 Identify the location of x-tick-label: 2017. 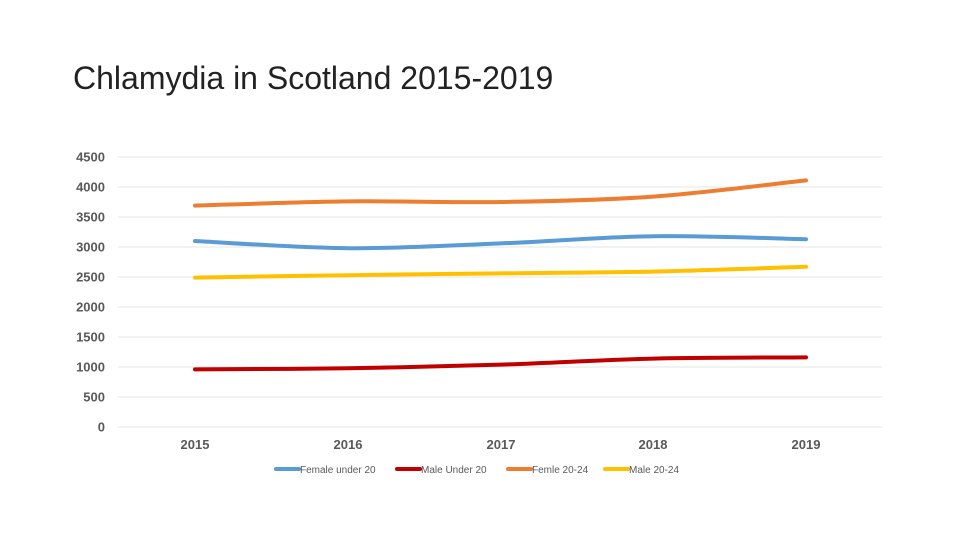
(501, 444).